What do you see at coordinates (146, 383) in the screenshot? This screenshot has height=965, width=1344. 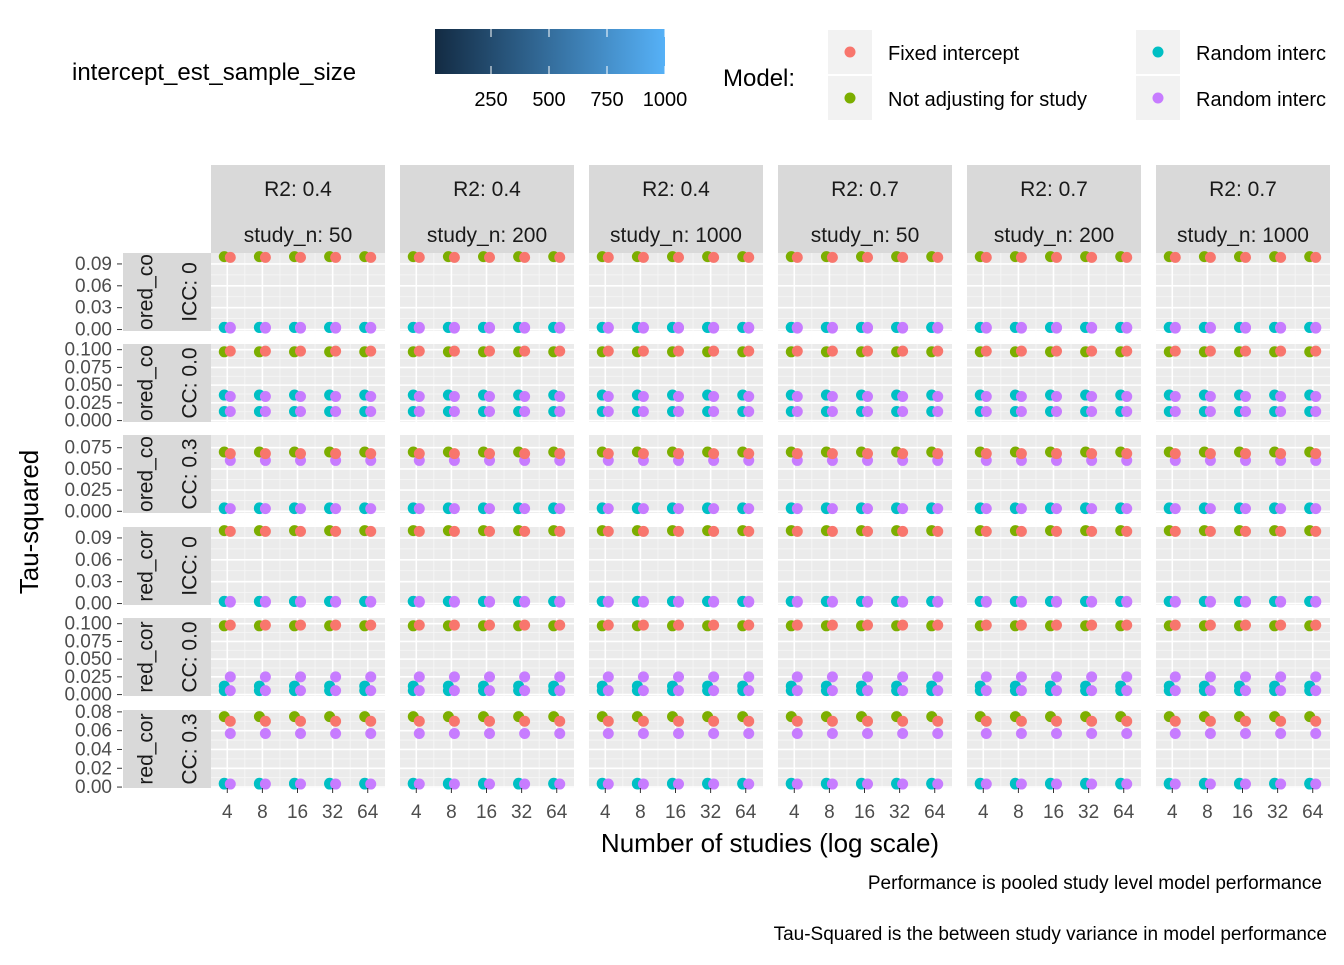 I see `strip-label-outer: ored_co` at bounding box center [146, 383].